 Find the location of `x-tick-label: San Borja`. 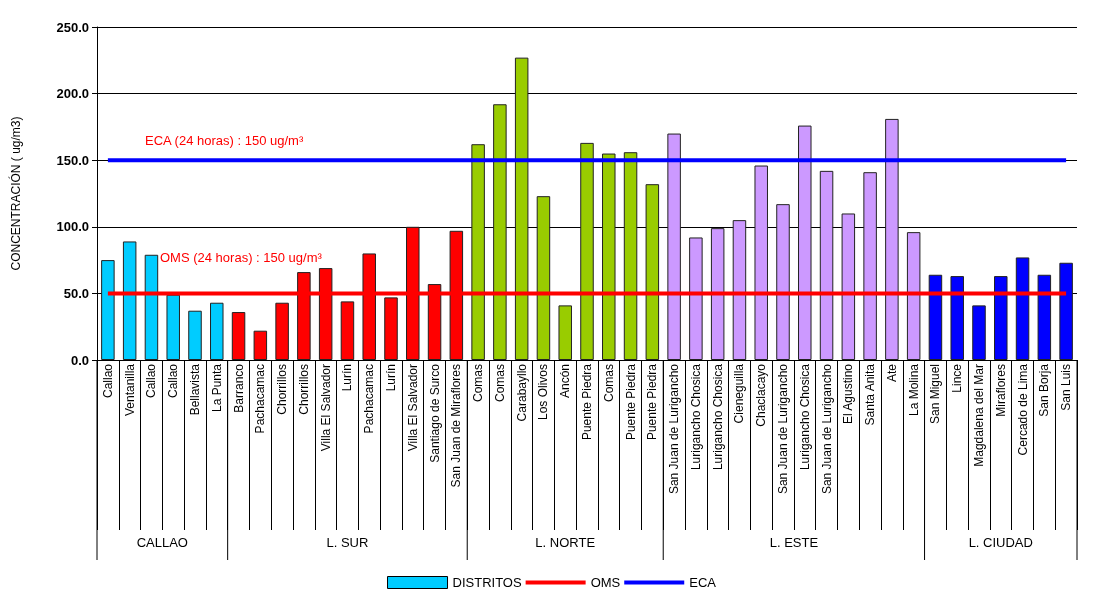

x-tick-label: San Borja is located at coordinates (1044, 390).